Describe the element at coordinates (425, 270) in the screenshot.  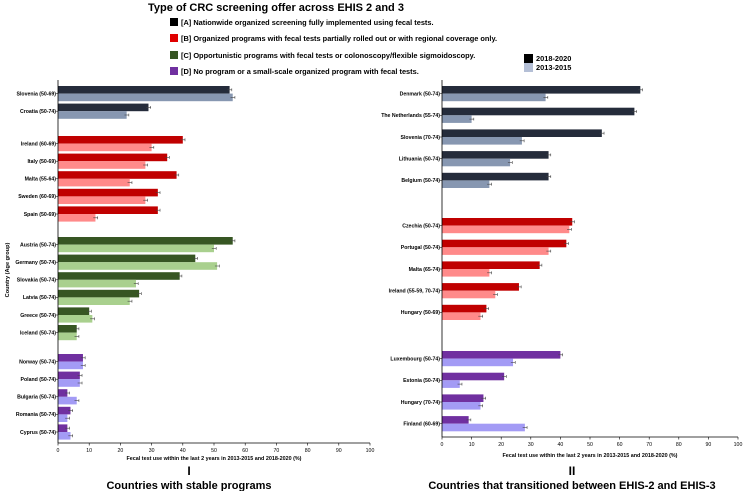
I see `category-label: Malta (65-74)` at that location.